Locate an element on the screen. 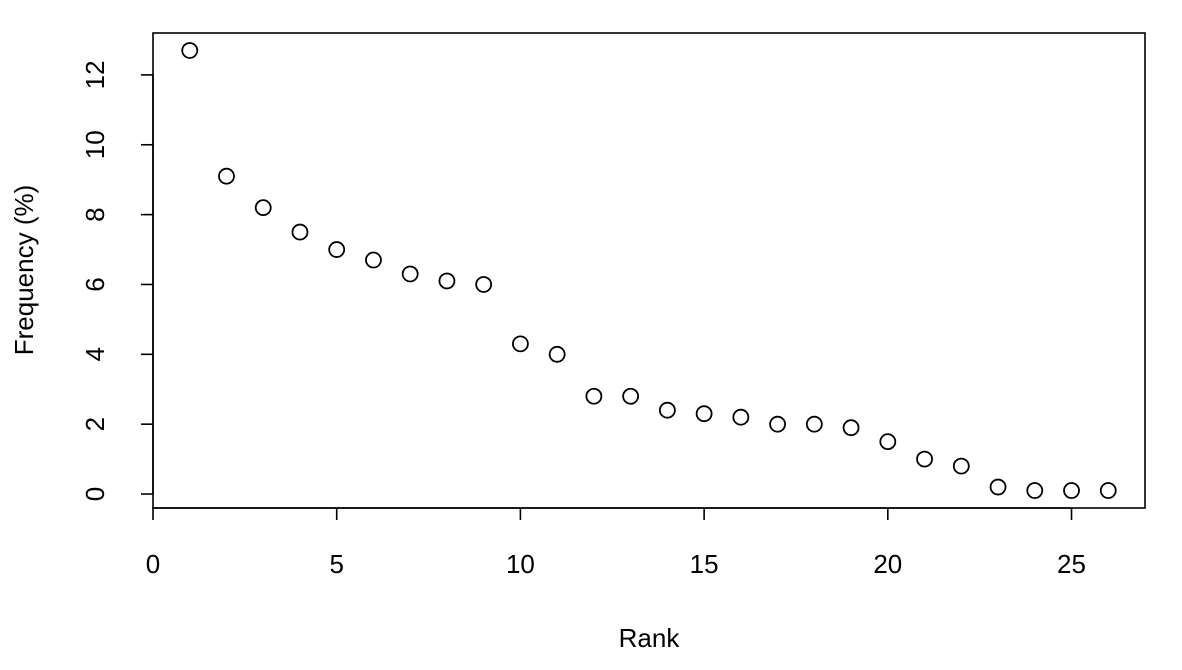  x-tick-label: 10 is located at coordinates (520, 564).